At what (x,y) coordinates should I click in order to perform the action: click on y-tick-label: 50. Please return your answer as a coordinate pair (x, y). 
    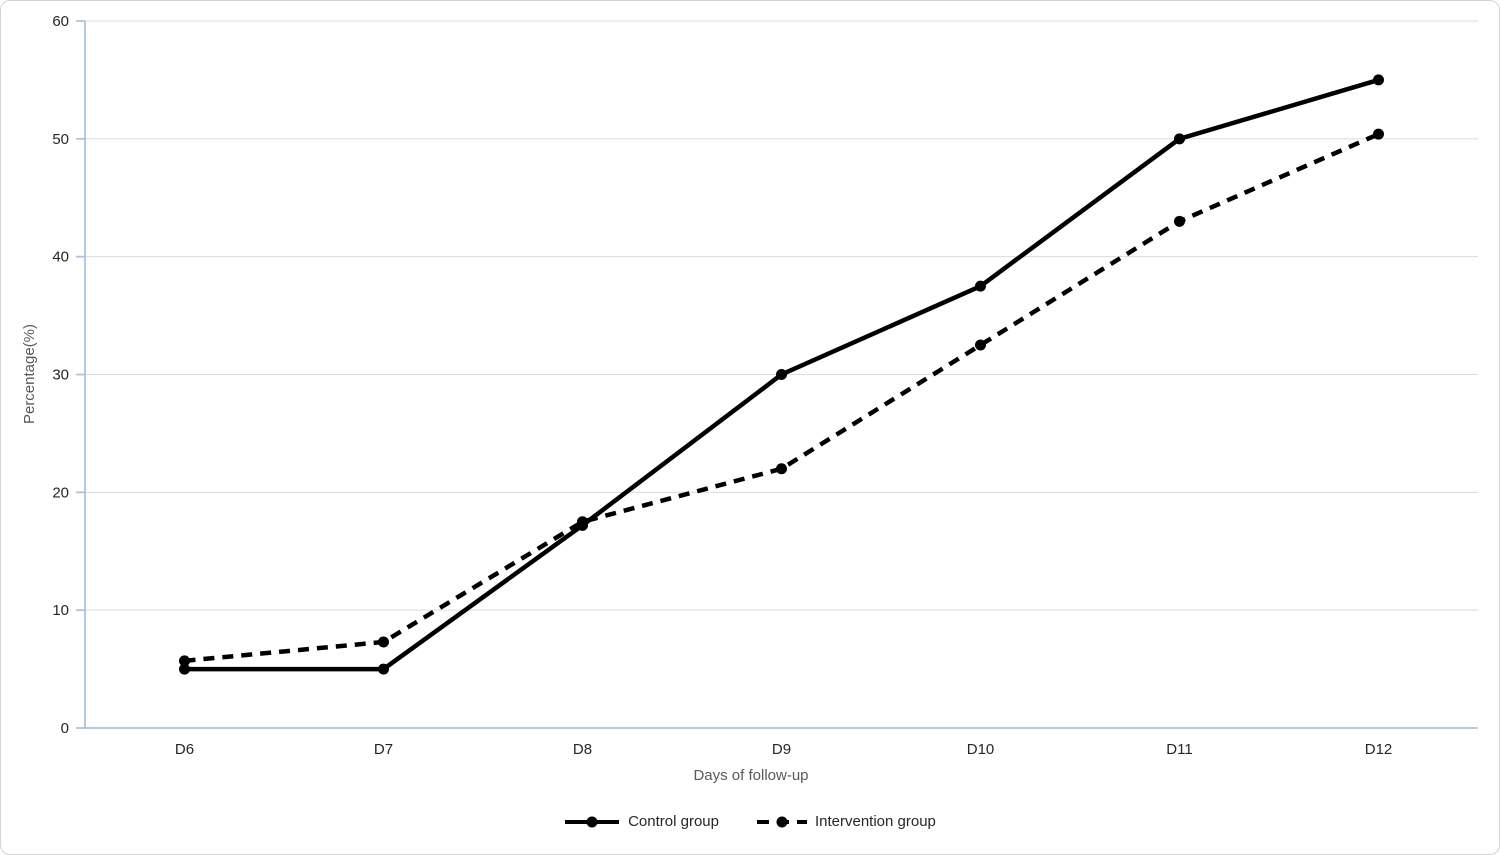
    Looking at the image, I should click on (60, 139).